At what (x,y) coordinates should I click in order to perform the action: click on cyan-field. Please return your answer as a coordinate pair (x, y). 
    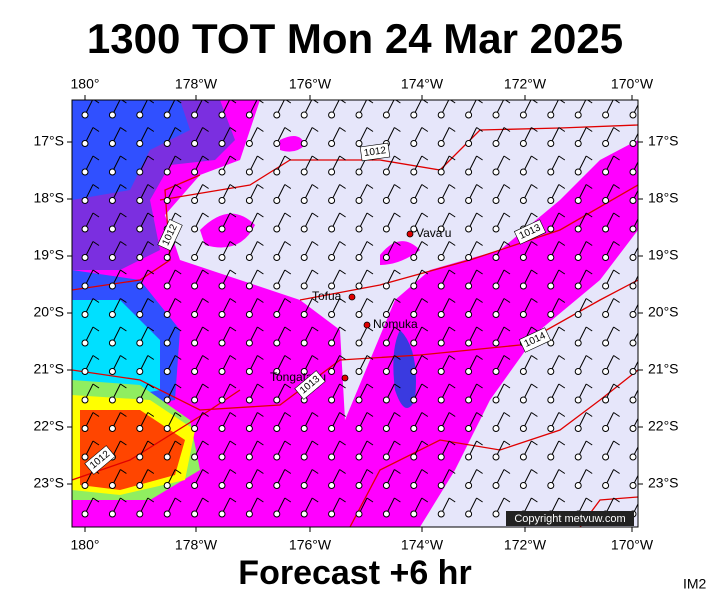
    Looking at the image, I should click on (116, 352).